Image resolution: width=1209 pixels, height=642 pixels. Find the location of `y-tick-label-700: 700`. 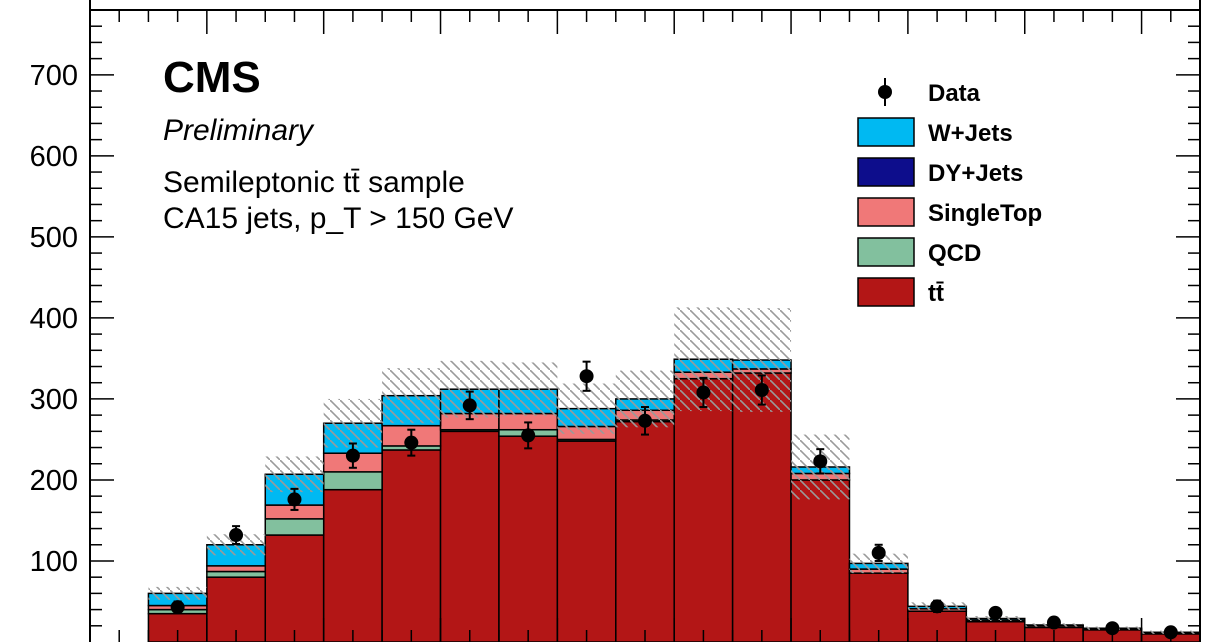

y-tick-label-700: 700 is located at coordinates (54, 76).